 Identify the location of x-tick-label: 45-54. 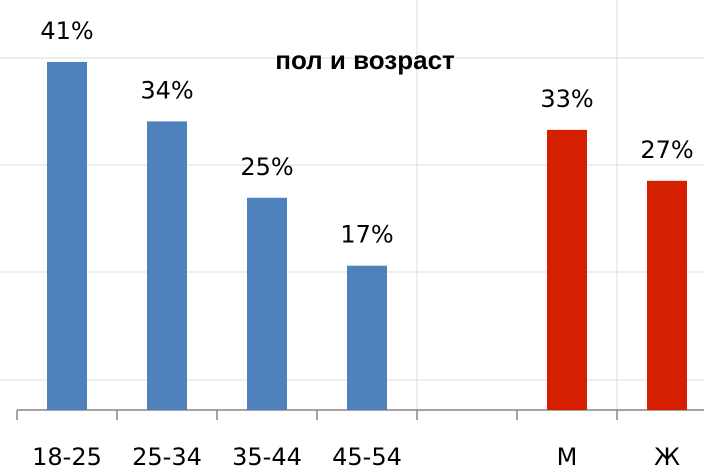
(367, 457).